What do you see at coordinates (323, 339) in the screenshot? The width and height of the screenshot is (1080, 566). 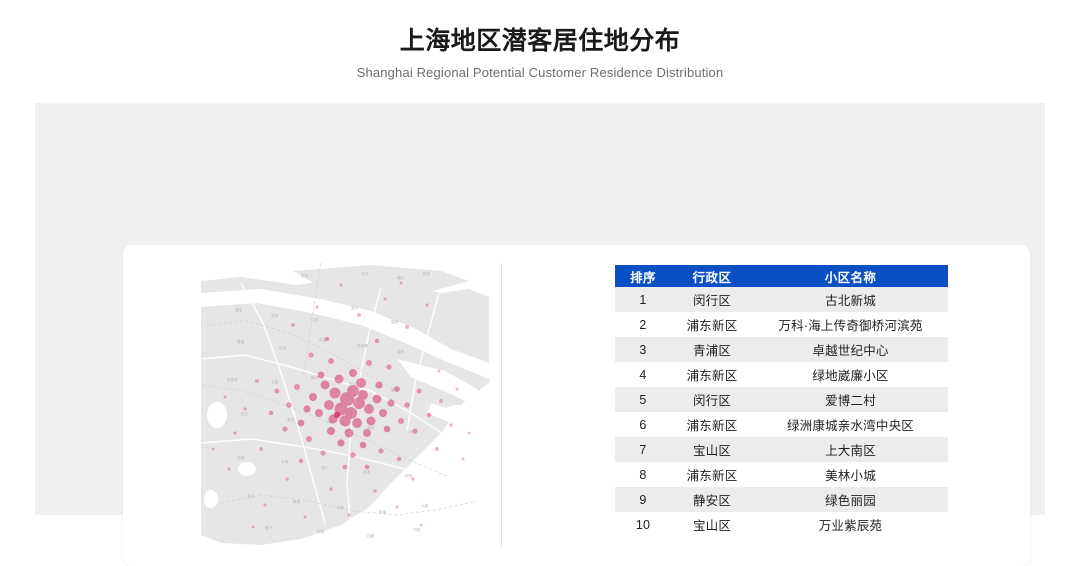 I see `svg-text: 真如` at bounding box center [323, 339].